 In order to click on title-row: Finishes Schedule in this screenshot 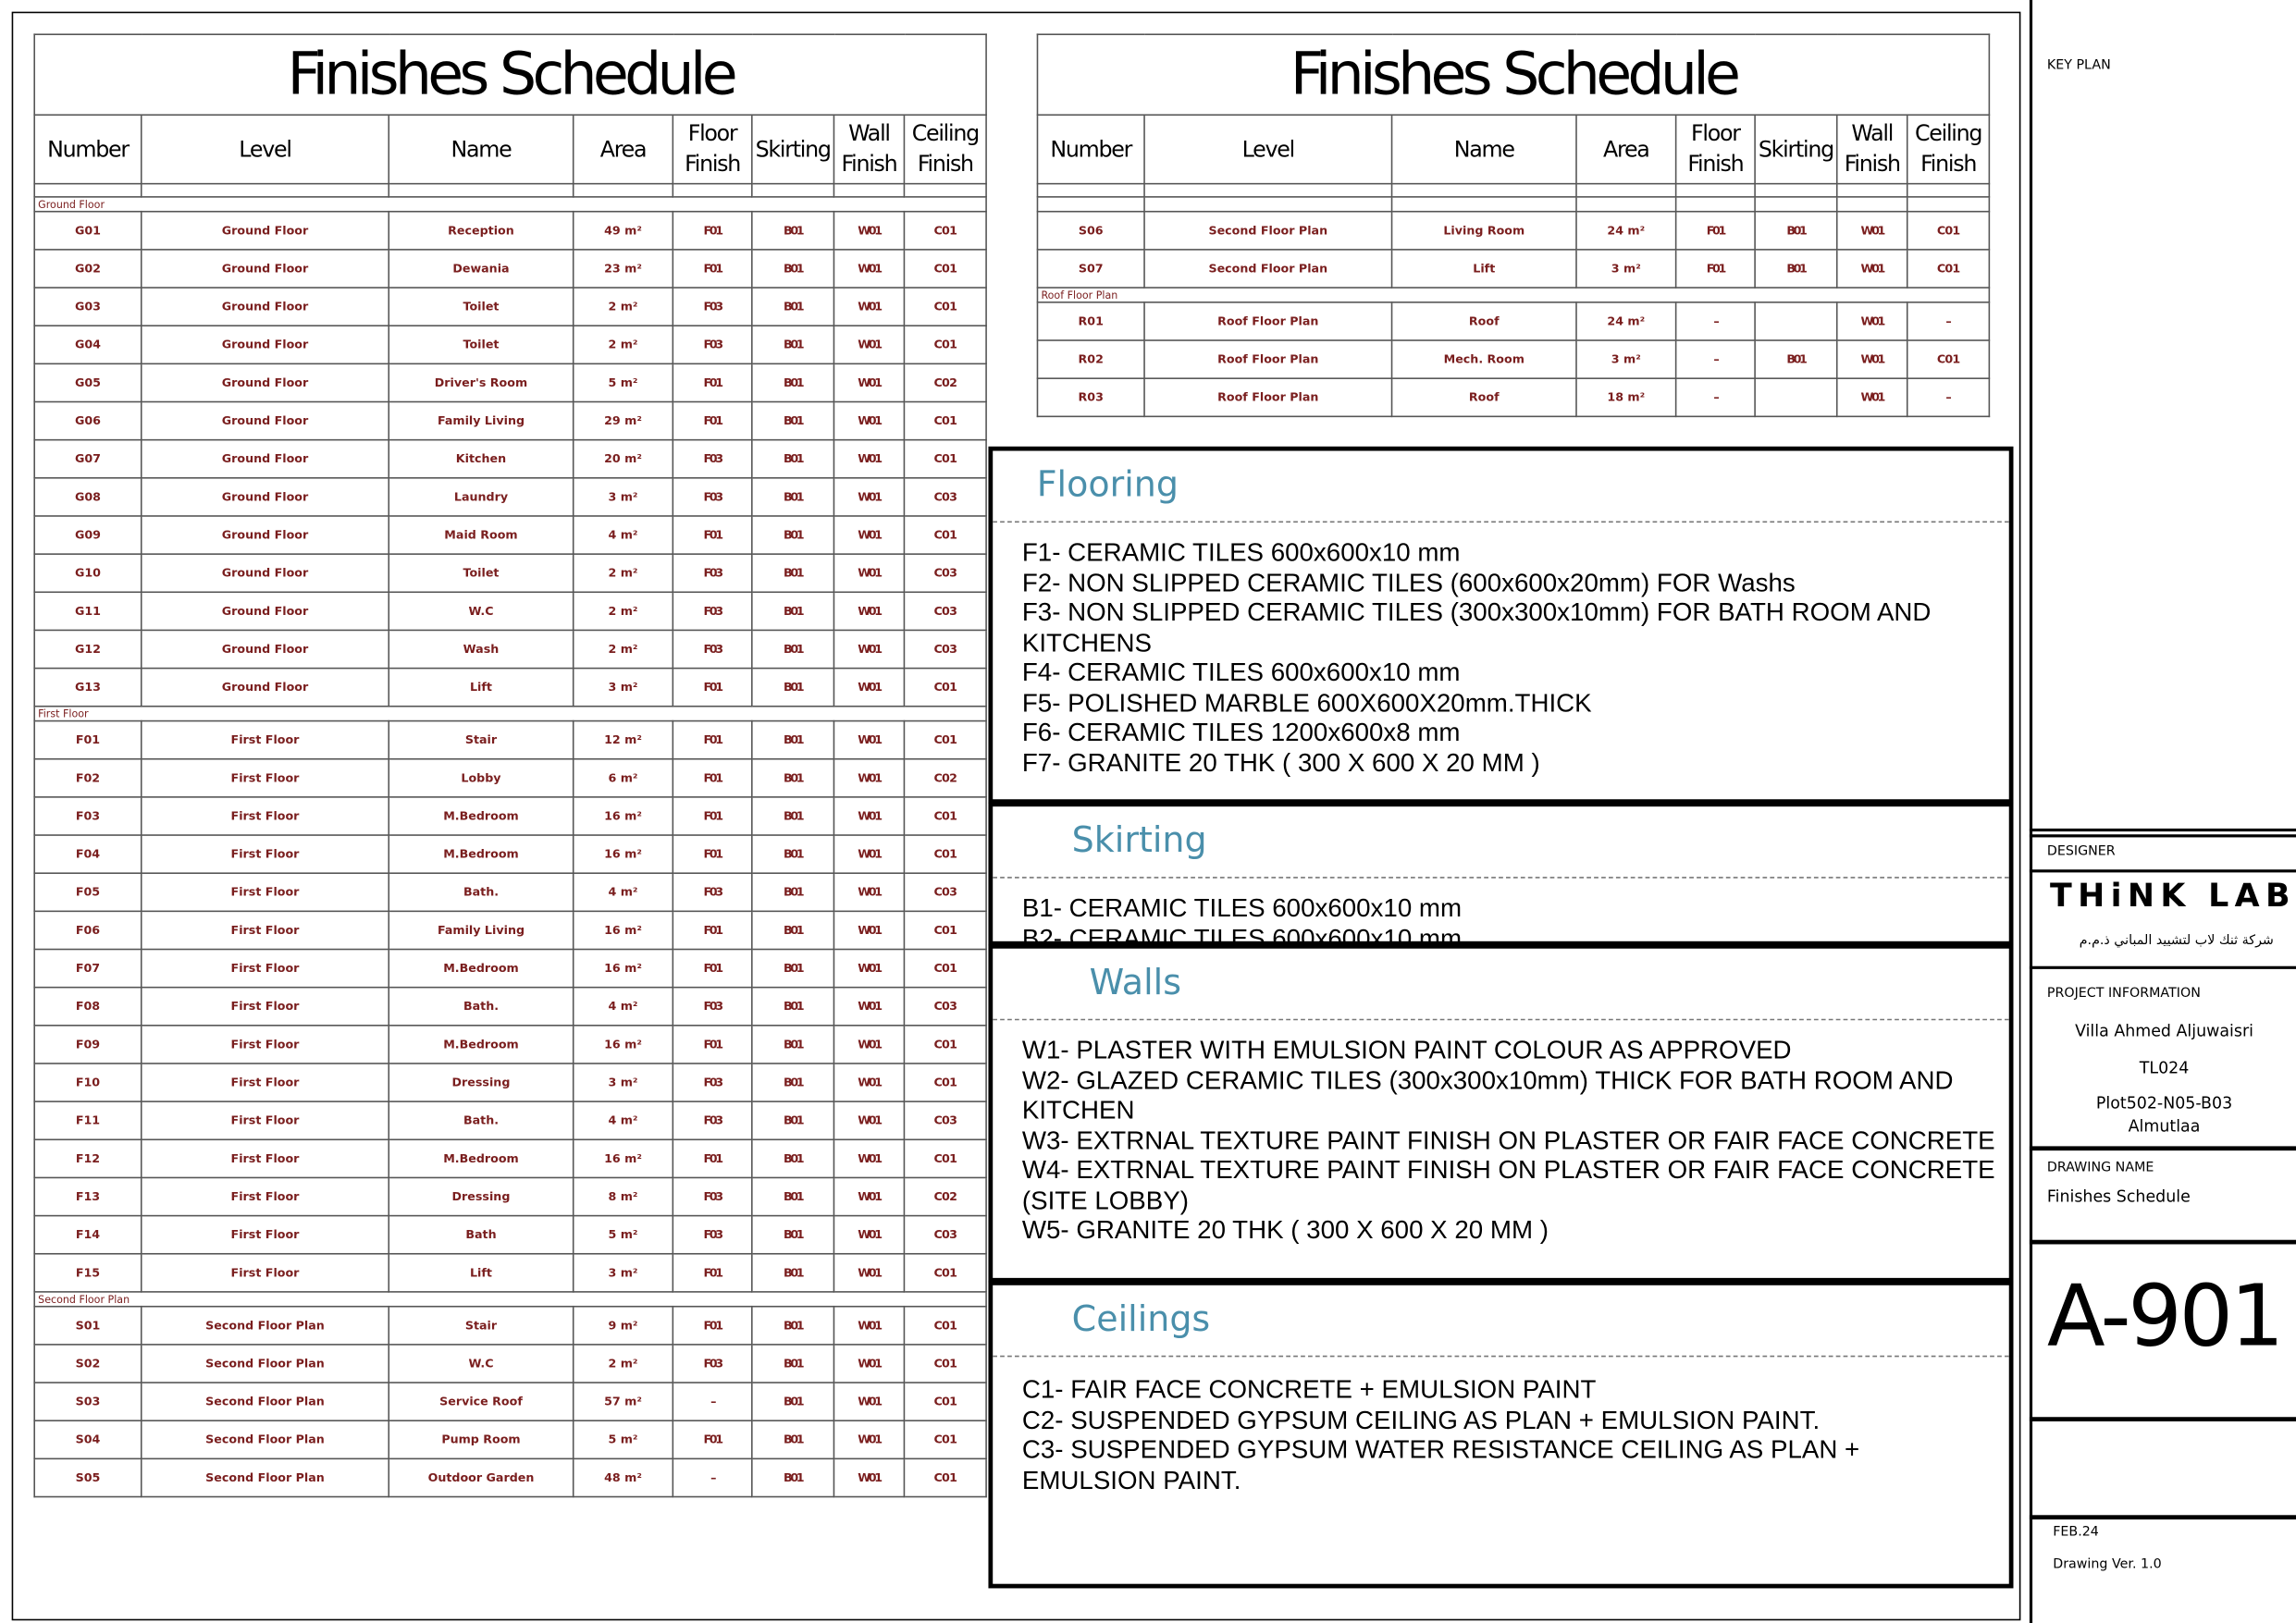, I will do `click(1513, 75)`.